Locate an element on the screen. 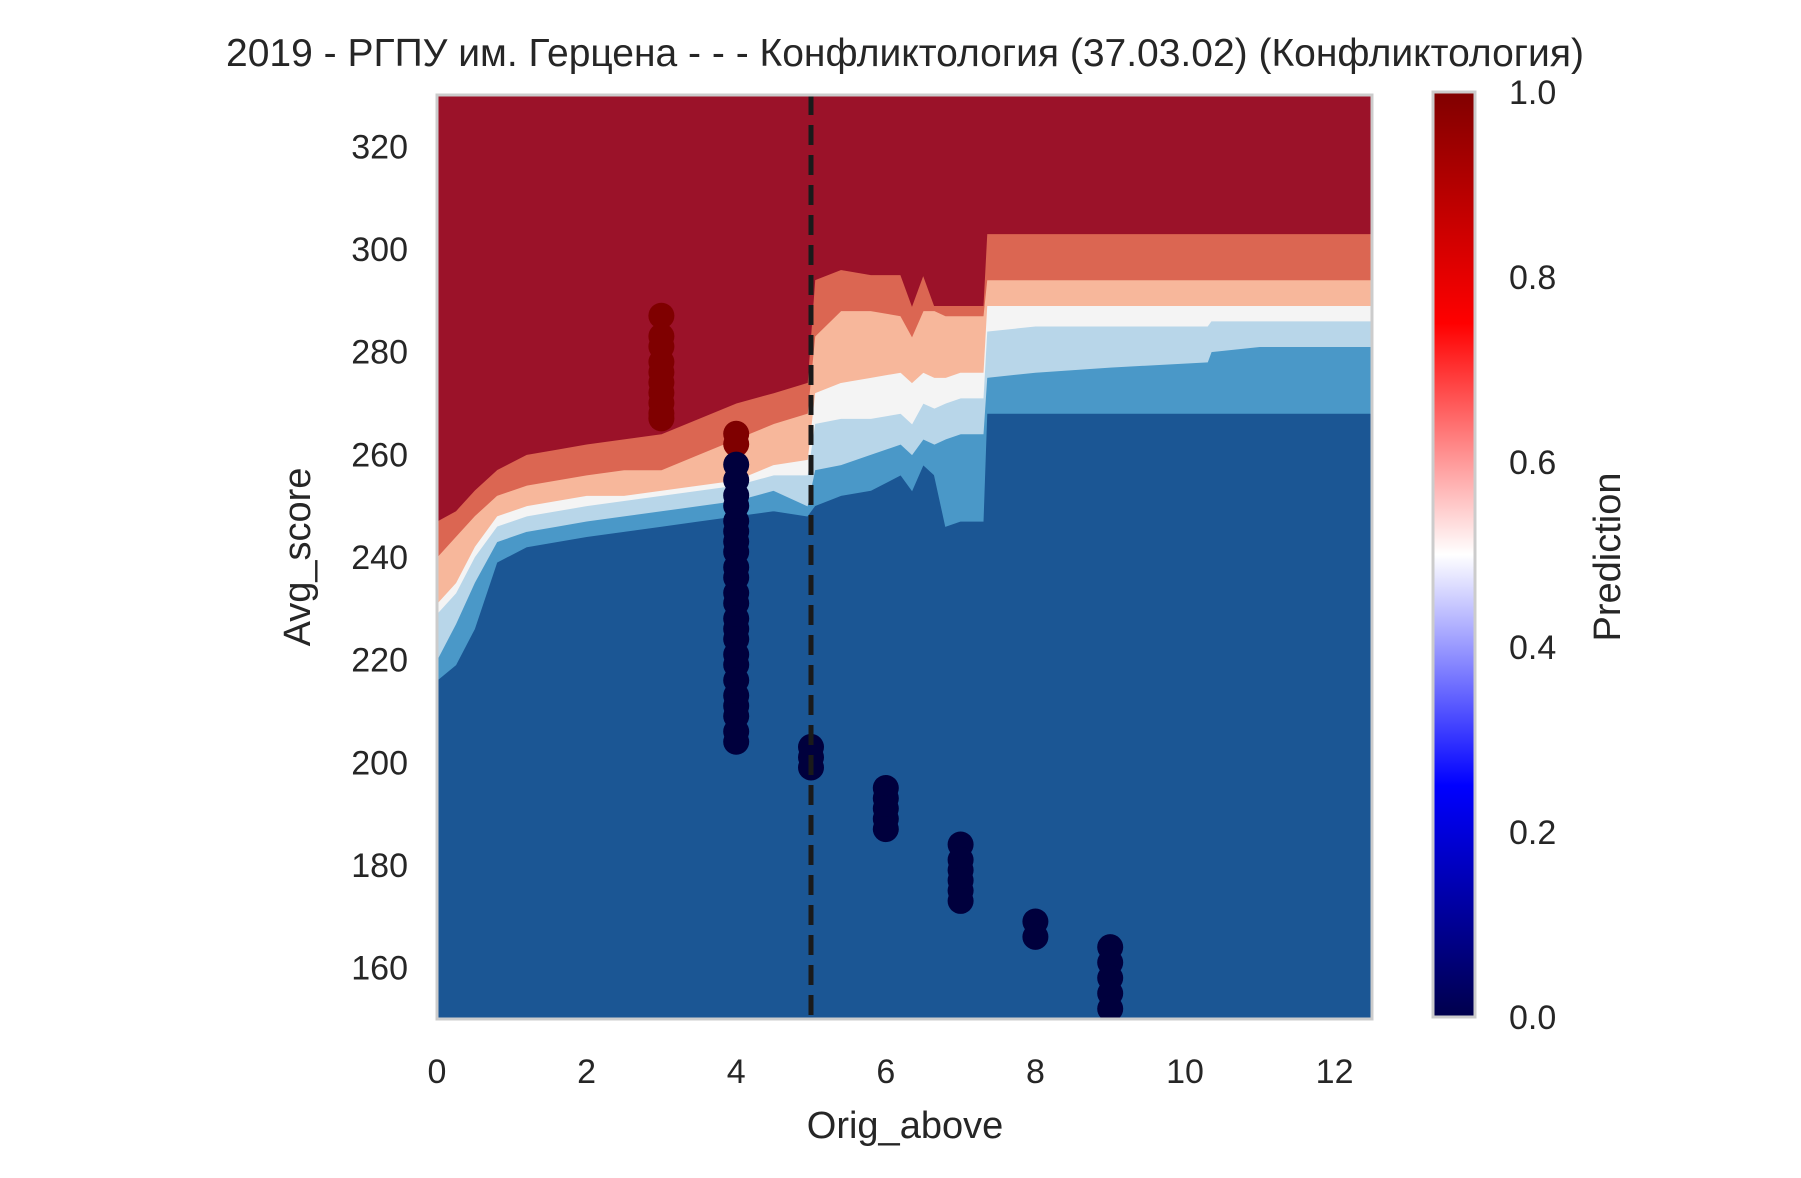 The width and height of the screenshot is (1801, 1178). x-tick-label: 0 is located at coordinates (437, 1072).